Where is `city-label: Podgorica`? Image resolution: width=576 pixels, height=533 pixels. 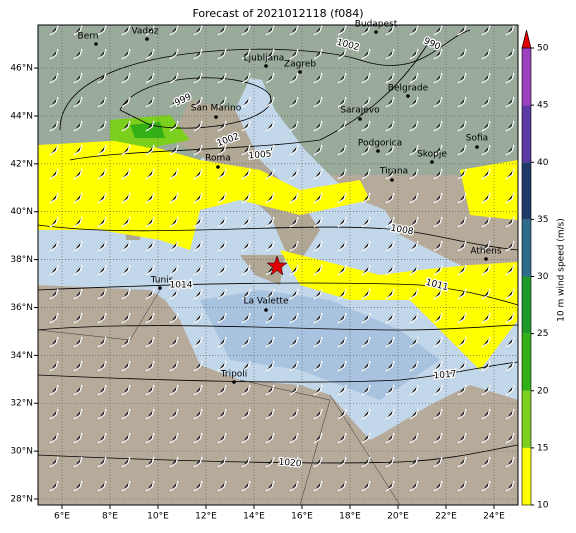 city-label: Podgorica is located at coordinates (380, 144).